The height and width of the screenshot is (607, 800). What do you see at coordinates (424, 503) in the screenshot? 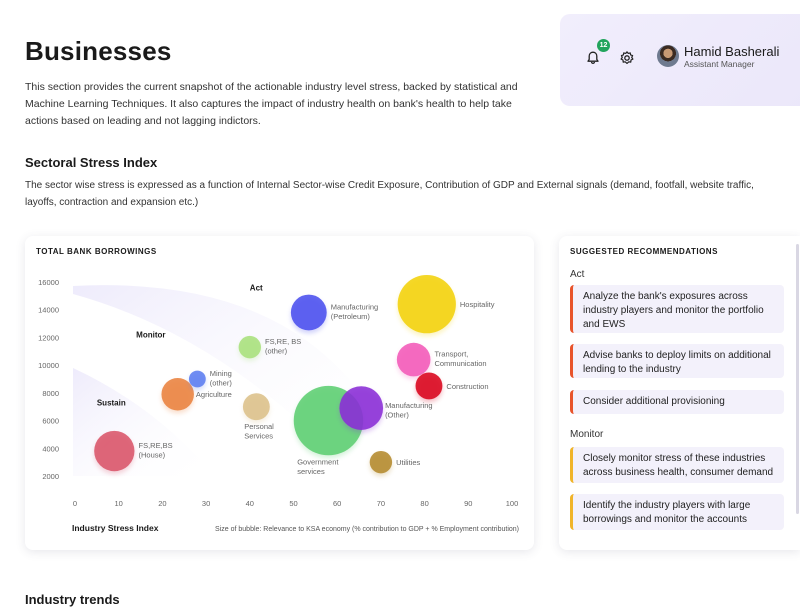
I see `x-tick-label: 80` at bounding box center [424, 503].